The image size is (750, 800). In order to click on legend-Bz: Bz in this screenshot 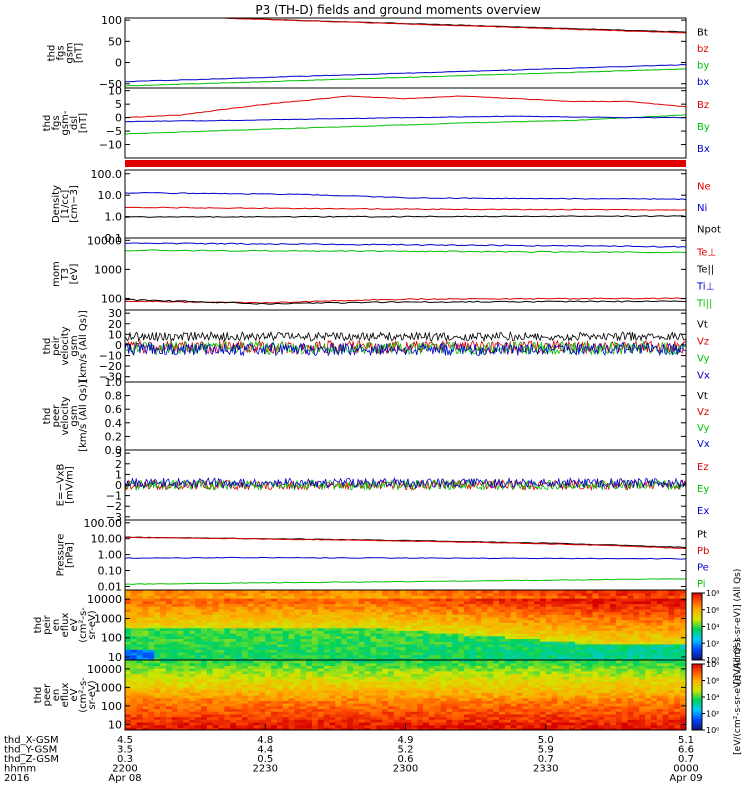, I will do `click(703, 105)`.